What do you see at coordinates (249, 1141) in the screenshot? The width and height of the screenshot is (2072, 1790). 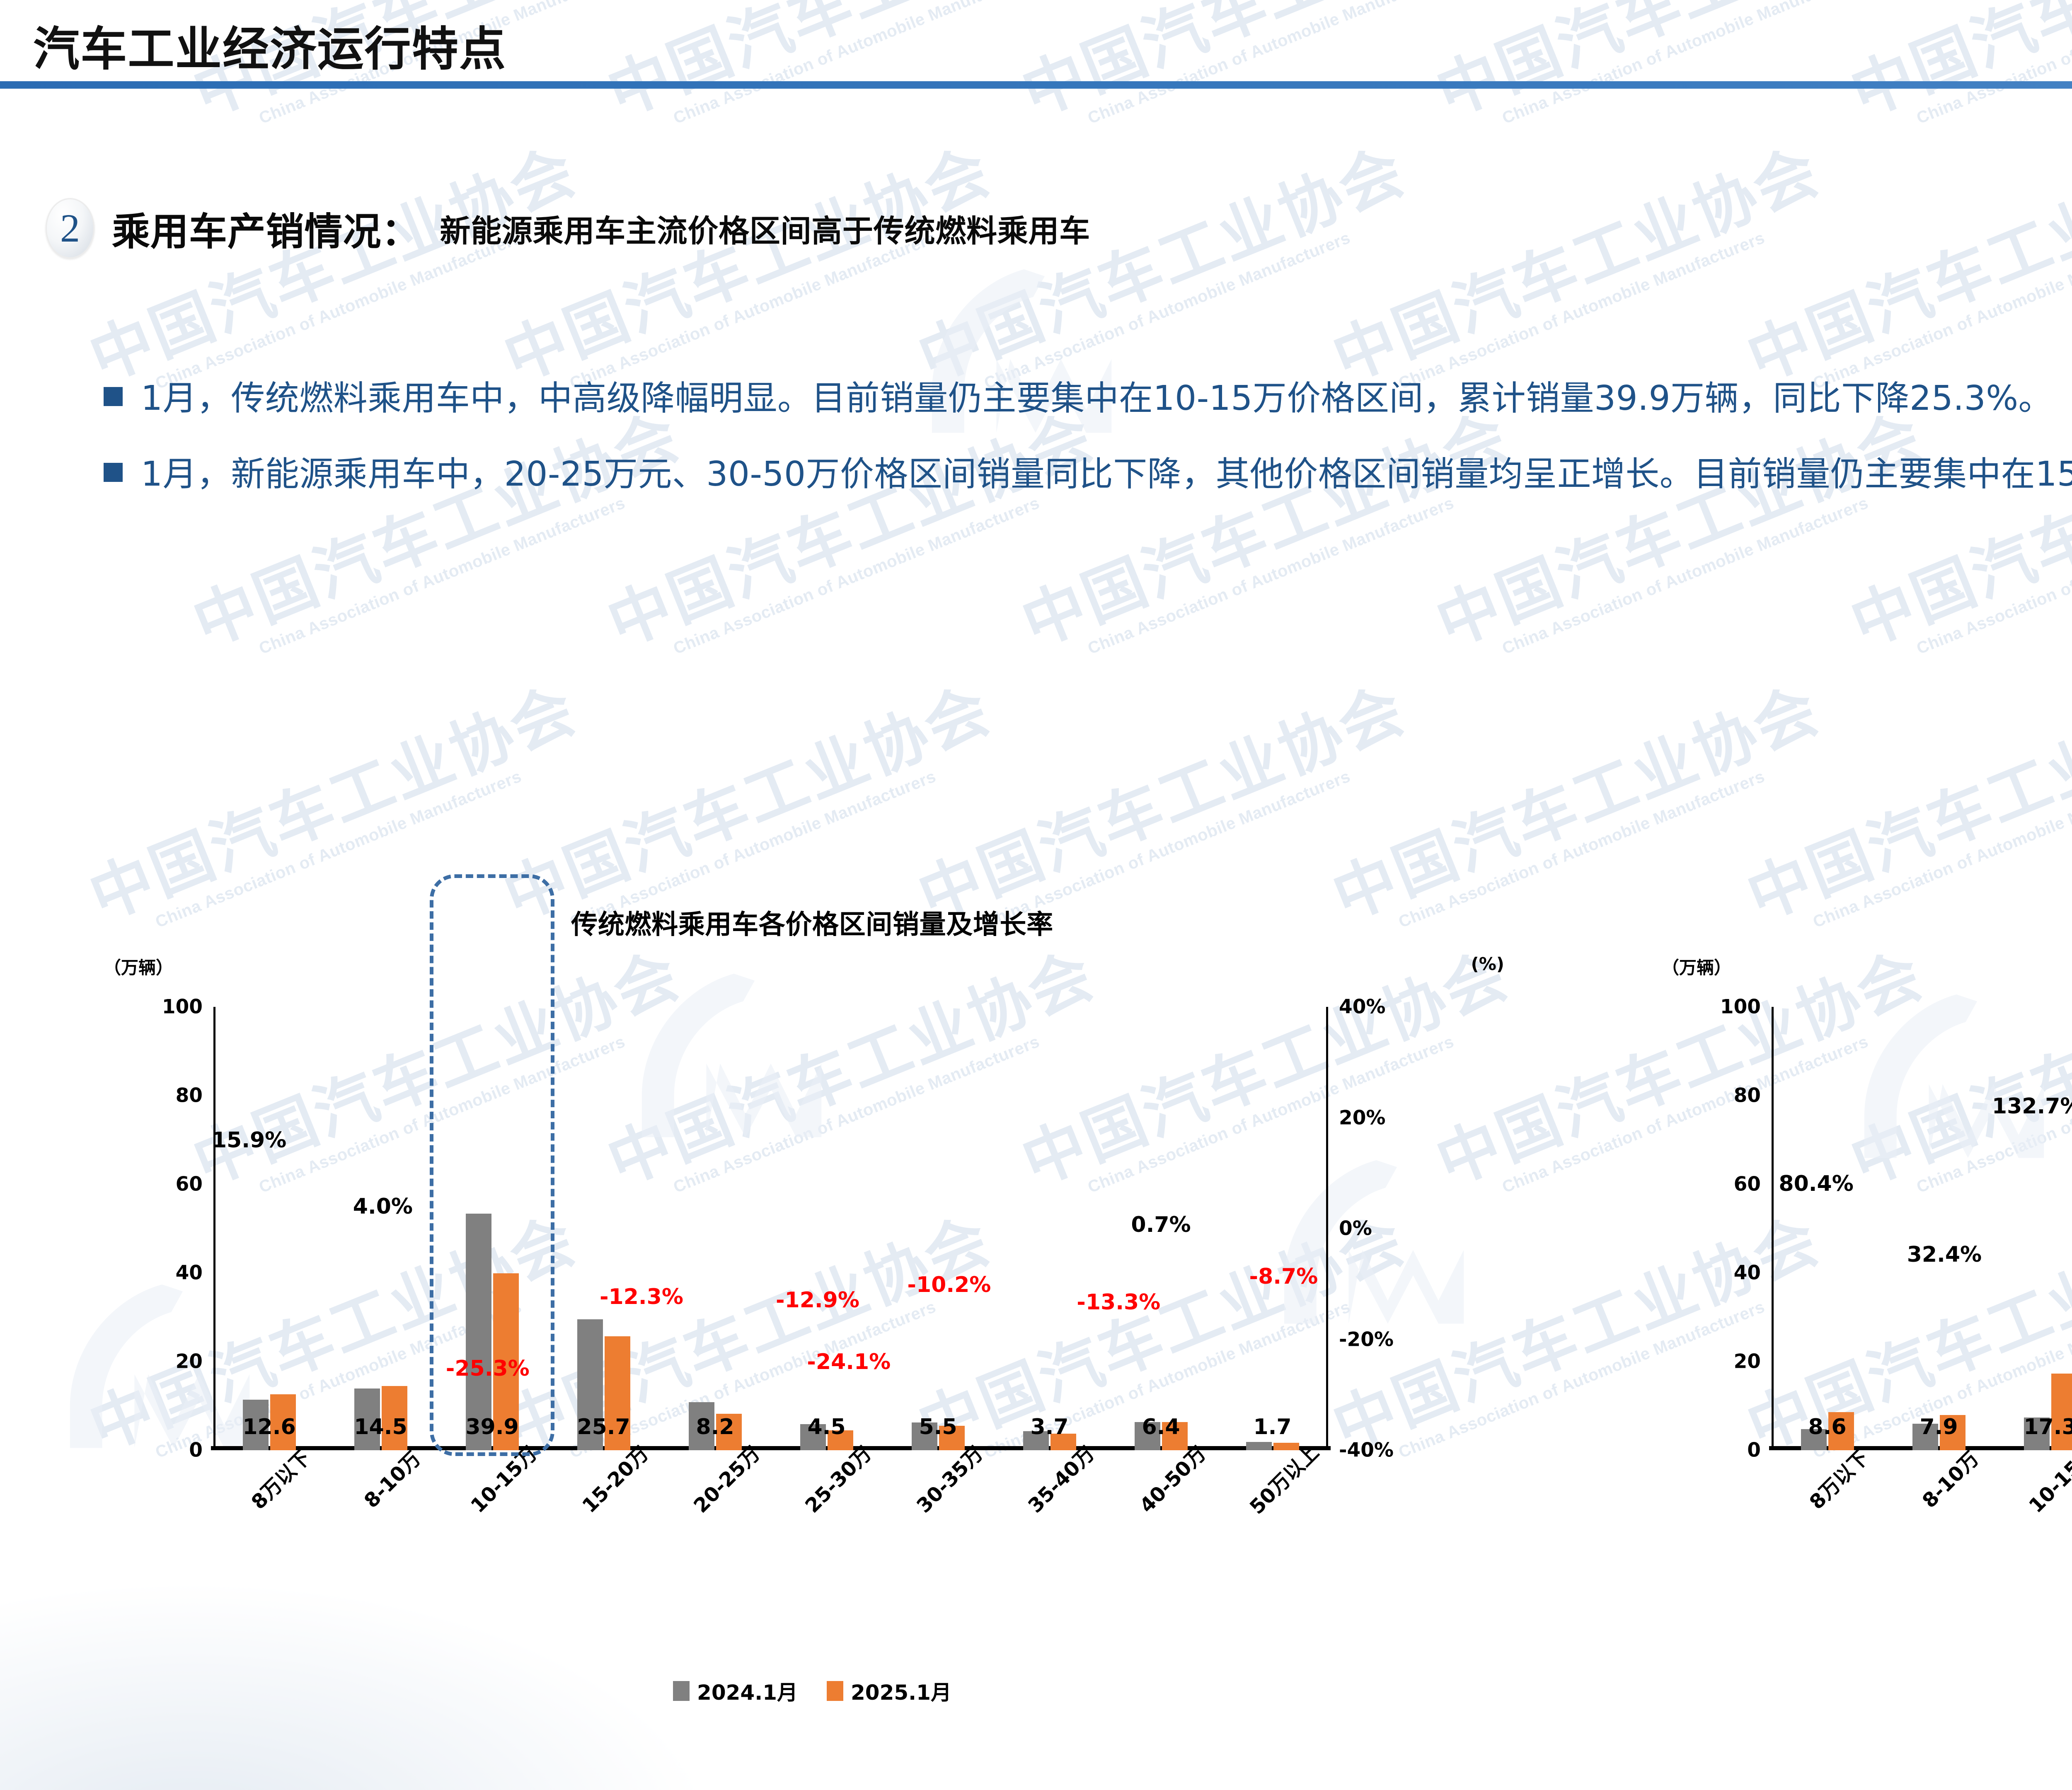 I see `growth-rate-label: 15.9%` at bounding box center [249, 1141].